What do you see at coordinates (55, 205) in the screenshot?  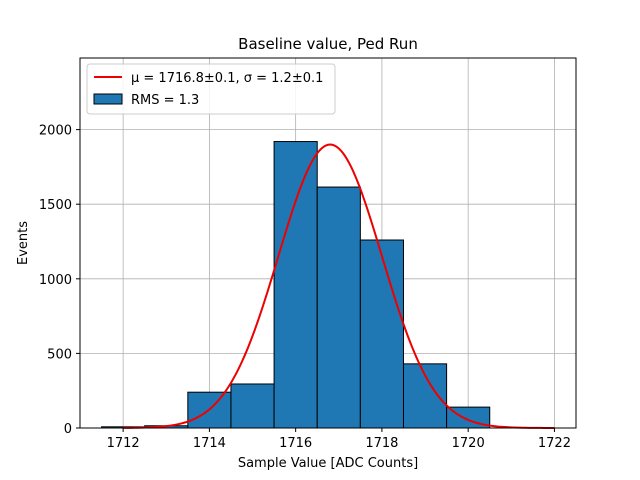 I see `y-tick-label: 1500` at bounding box center [55, 205].